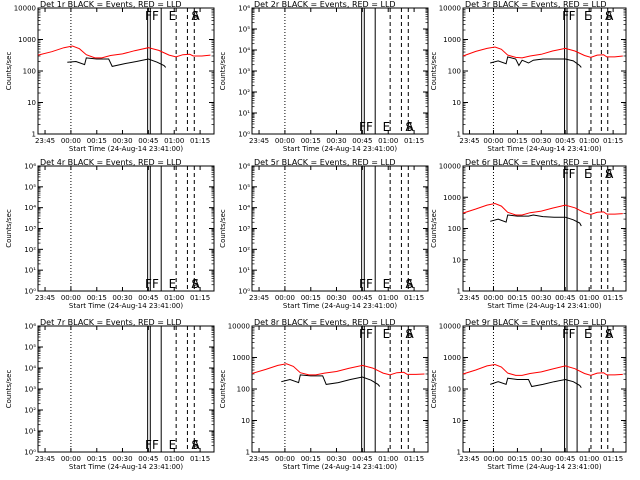 This screenshot has height=480, width=640. I want to click on panel-title: Det 3r BLACK = Events, RED = LLD, so click(536, 4).